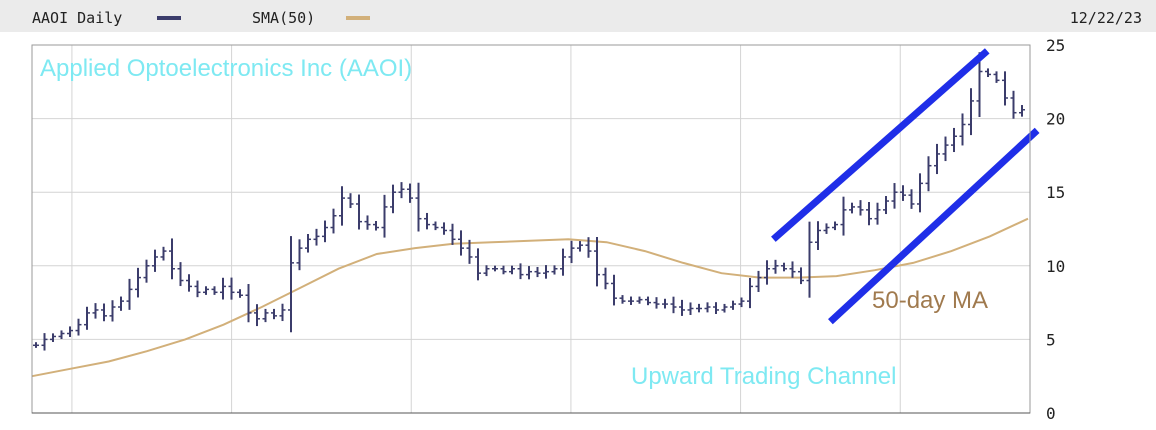  Describe the element at coordinates (1106, 18) in the screenshot. I see `chart-date: 12/22/23` at that location.